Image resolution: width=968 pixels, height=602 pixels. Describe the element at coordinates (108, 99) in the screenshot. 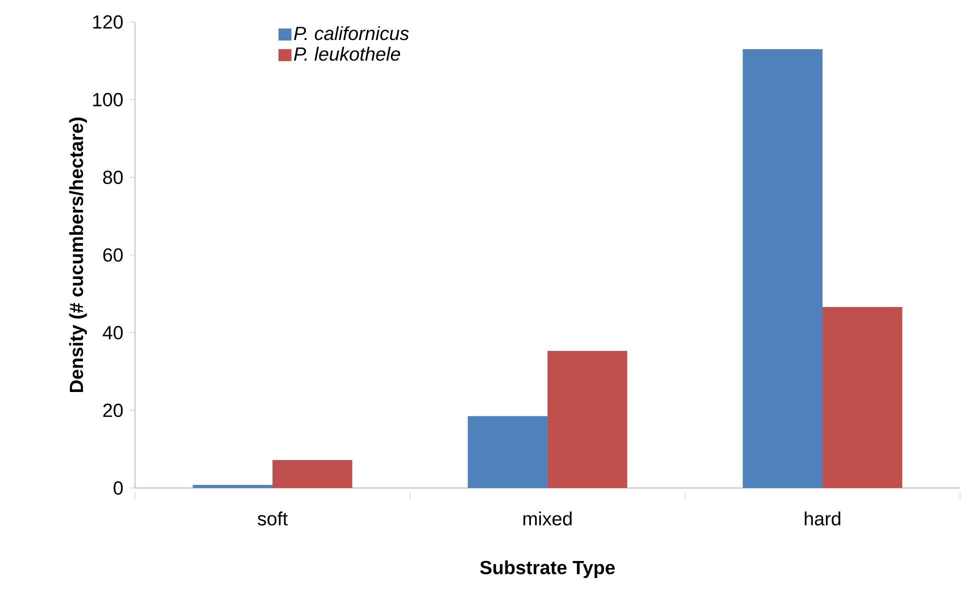

I see `y-tick-label: 100` at that location.